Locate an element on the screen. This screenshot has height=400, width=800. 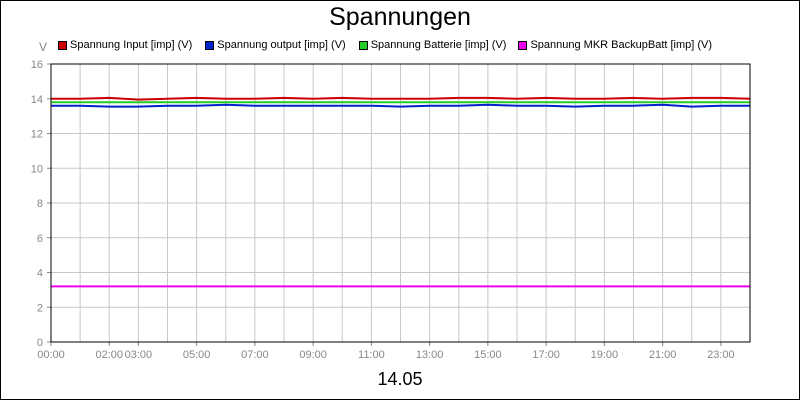
x-tick-label: 05:00 is located at coordinates (197, 355).